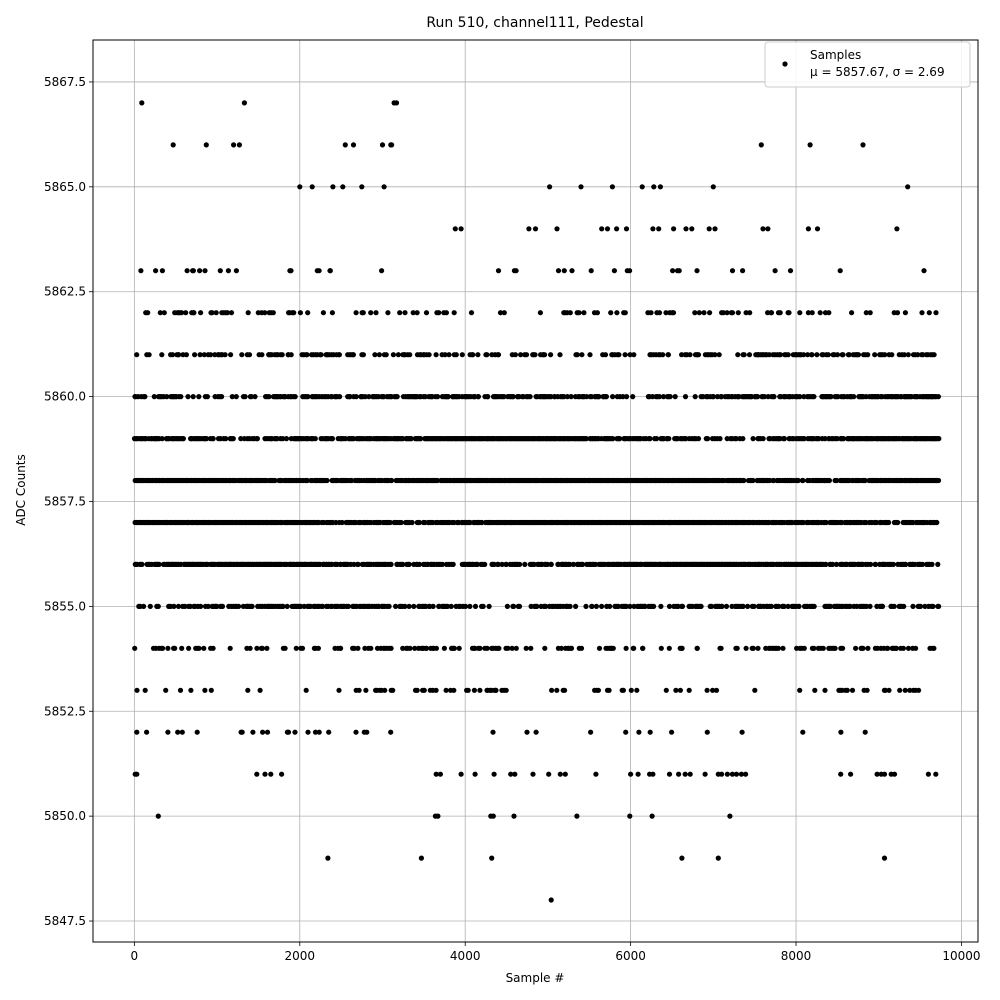 Image resolution: width=1000 pixels, height=1000 pixels. Describe the element at coordinates (65, 292) in the screenshot. I see `y-tick-label: 5862.5` at that location.